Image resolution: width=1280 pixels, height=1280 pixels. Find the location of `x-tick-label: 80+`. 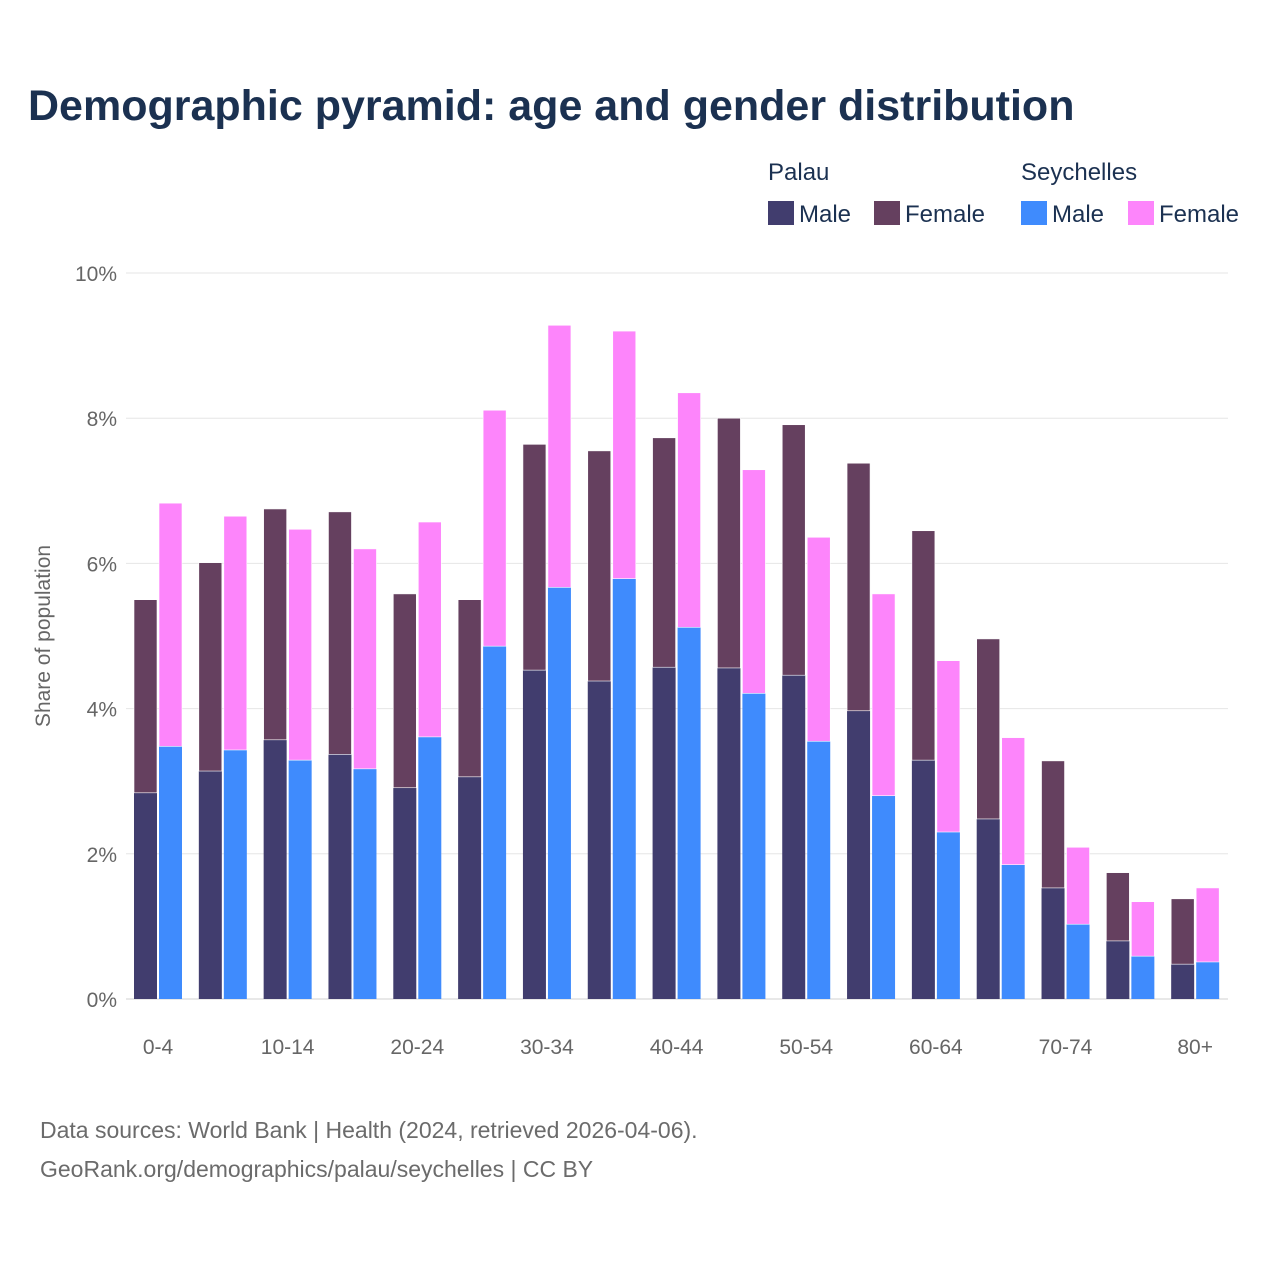

x-tick-label: 80+ is located at coordinates (1195, 1047).